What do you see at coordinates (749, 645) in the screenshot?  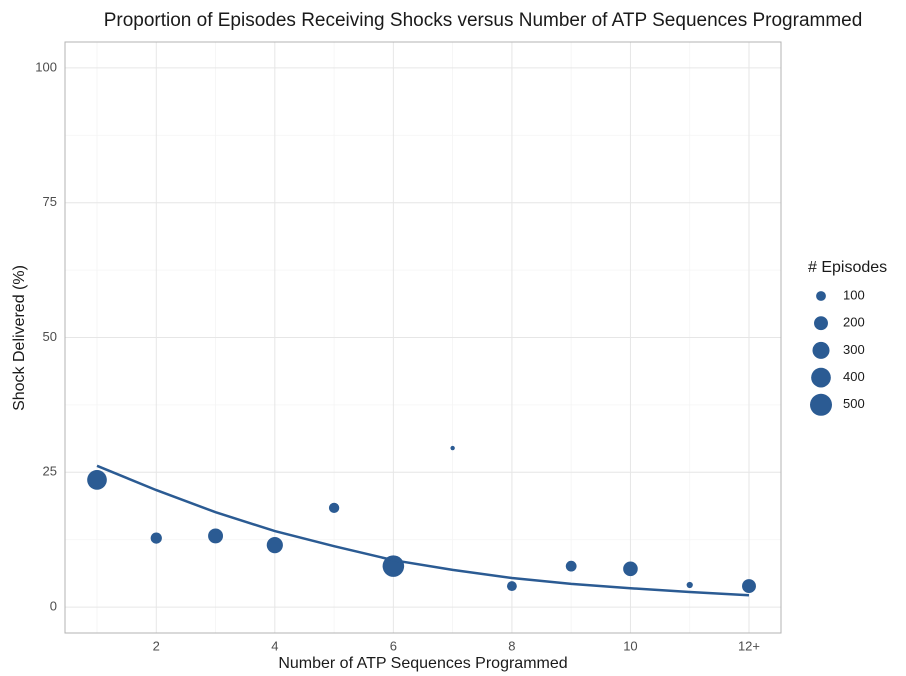 I see `x-tick-label: 12+` at bounding box center [749, 645].